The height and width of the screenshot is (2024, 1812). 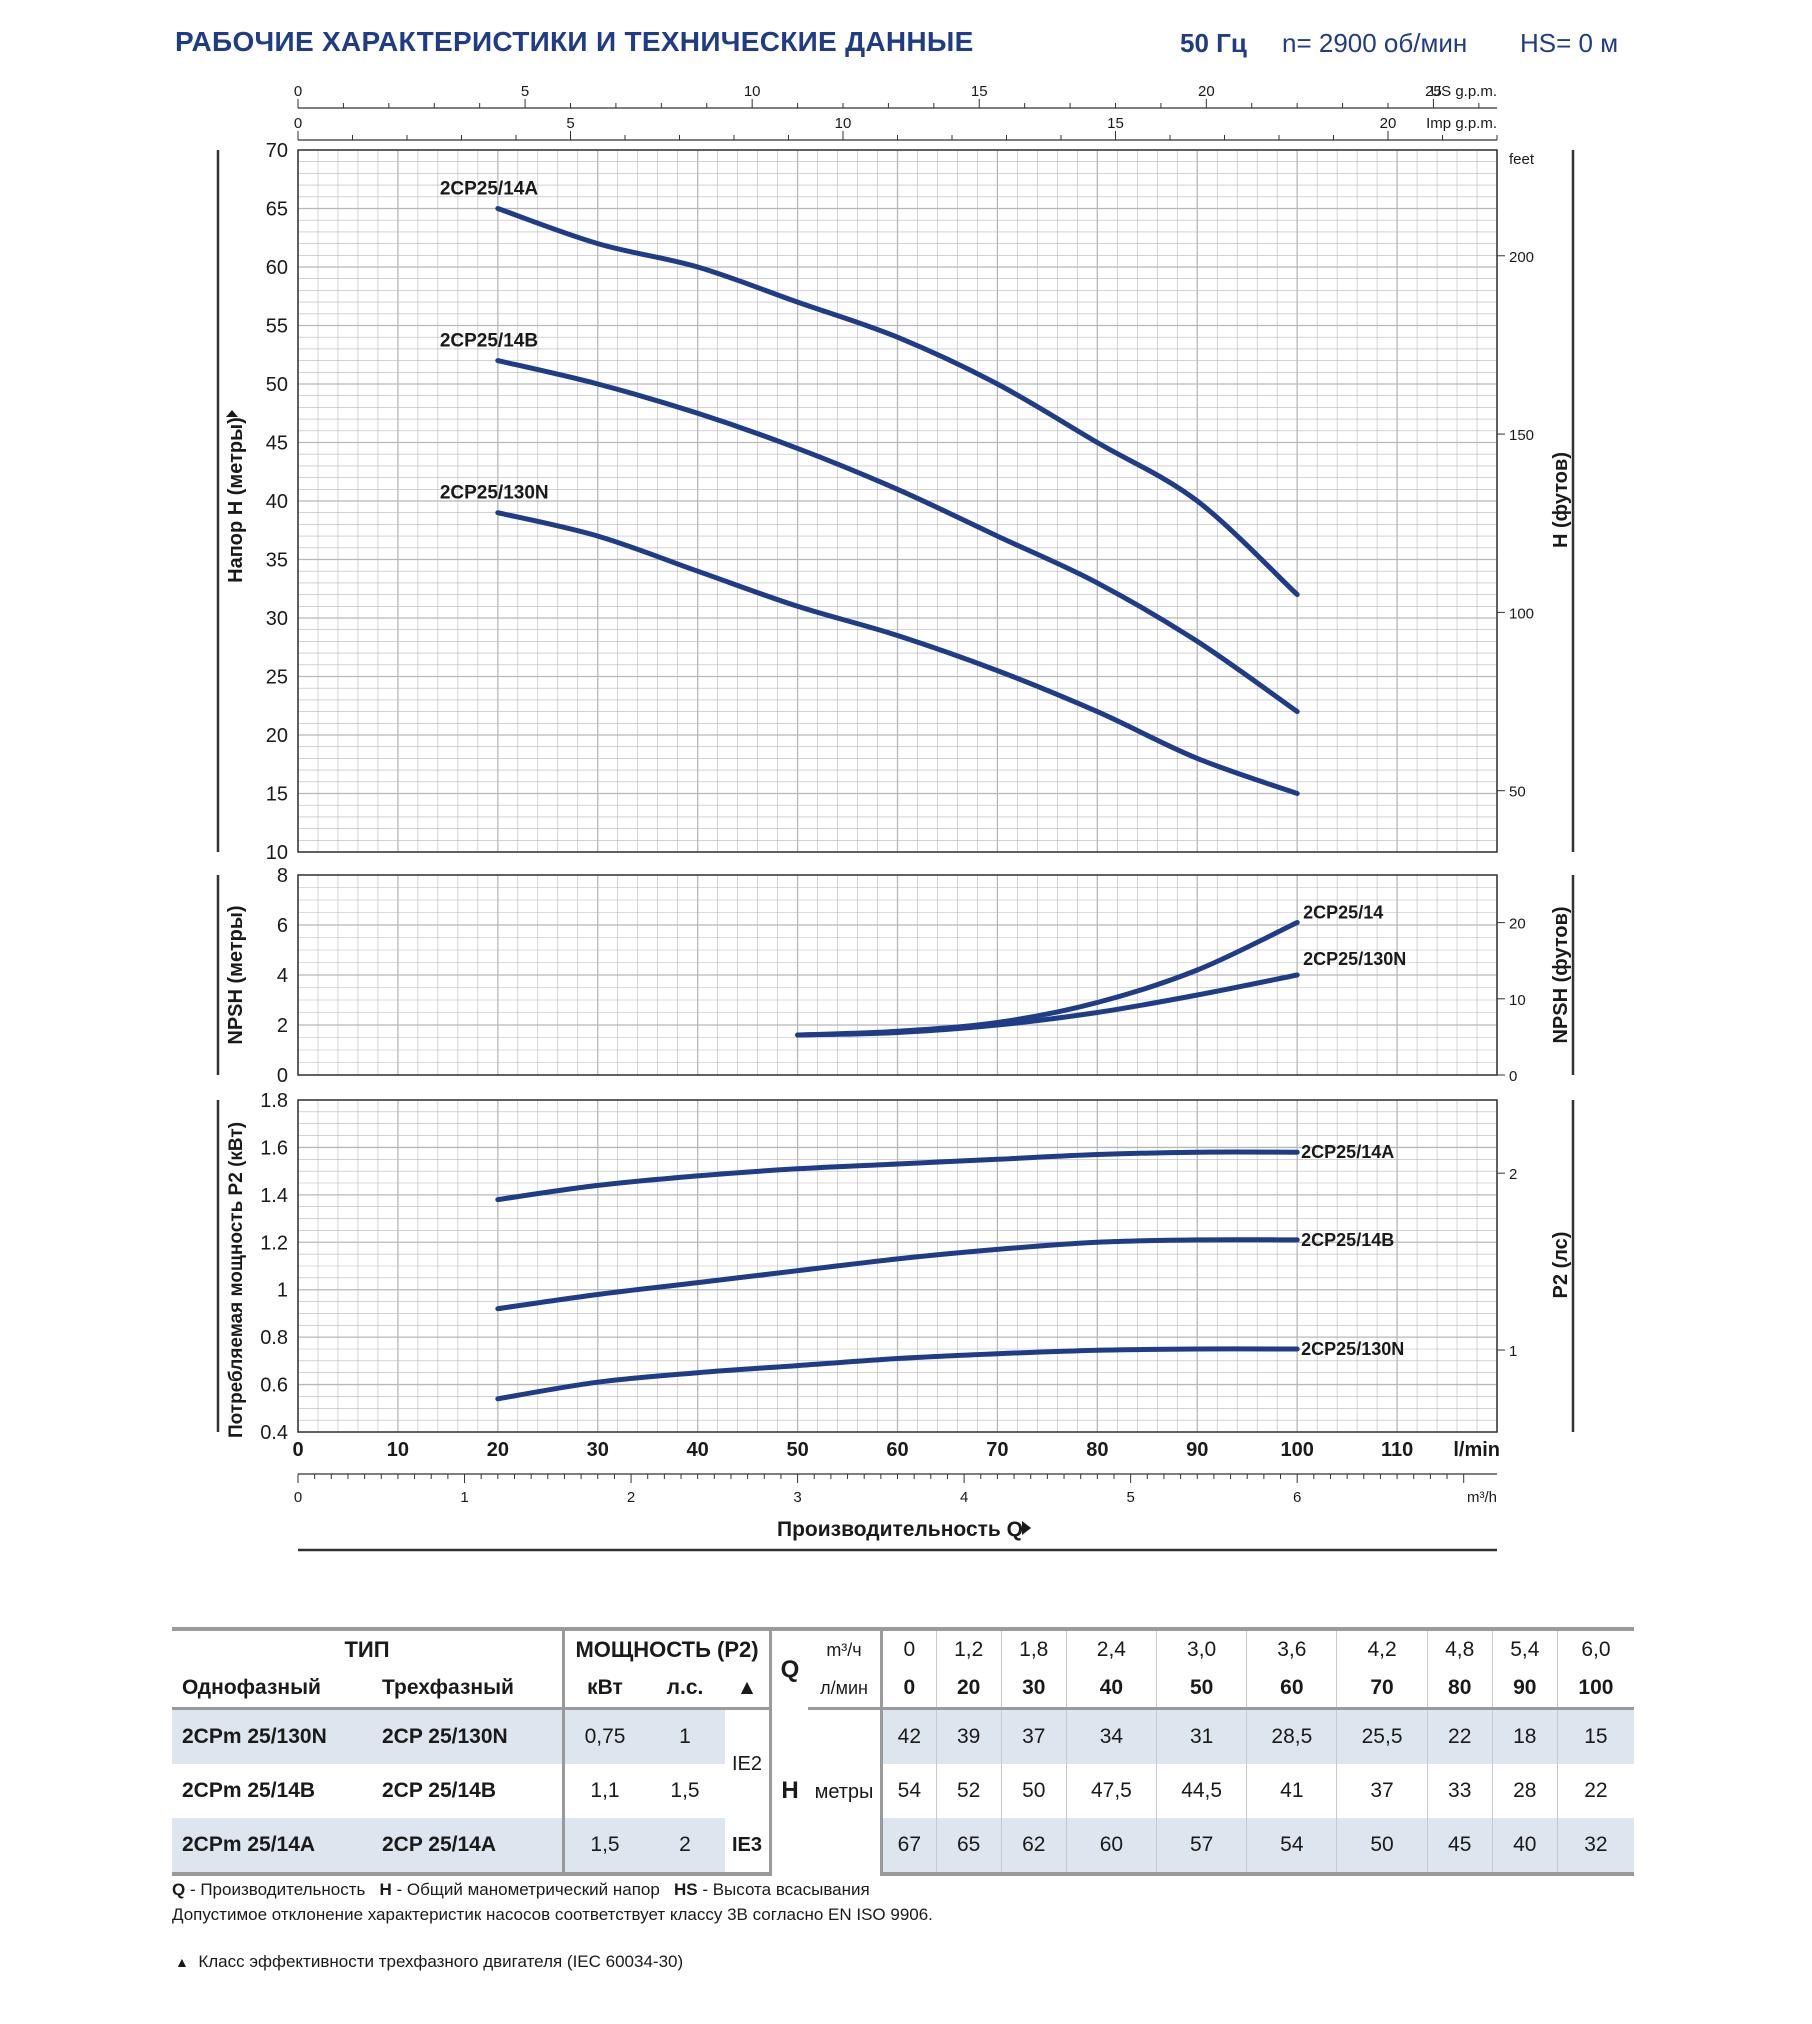 I want to click on model-single-phase: 2CPm 25/130N, so click(x=272, y=1736).